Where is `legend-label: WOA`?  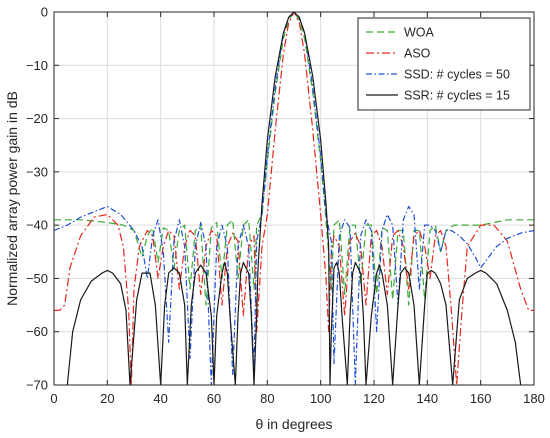 legend-label: WOA is located at coordinates (419, 33).